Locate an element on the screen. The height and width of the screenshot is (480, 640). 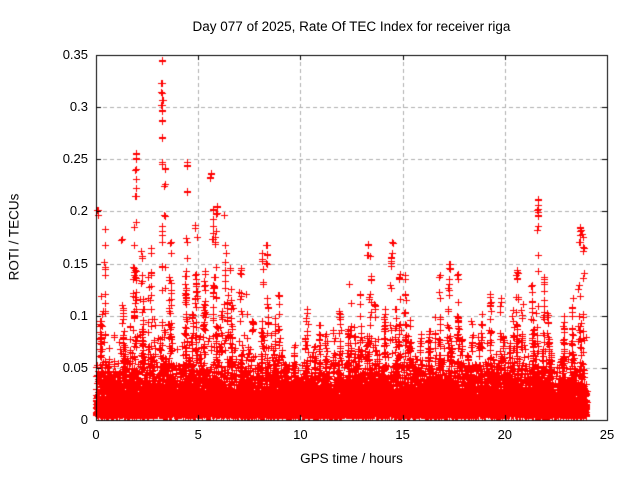
y-tick-label: 0.15 is located at coordinates (75, 263).